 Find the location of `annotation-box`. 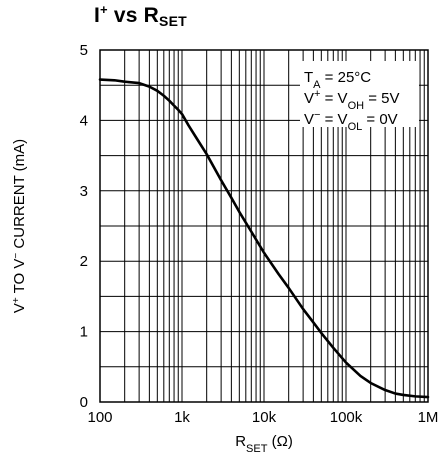

annotation-box is located at coordinates (359, 94).